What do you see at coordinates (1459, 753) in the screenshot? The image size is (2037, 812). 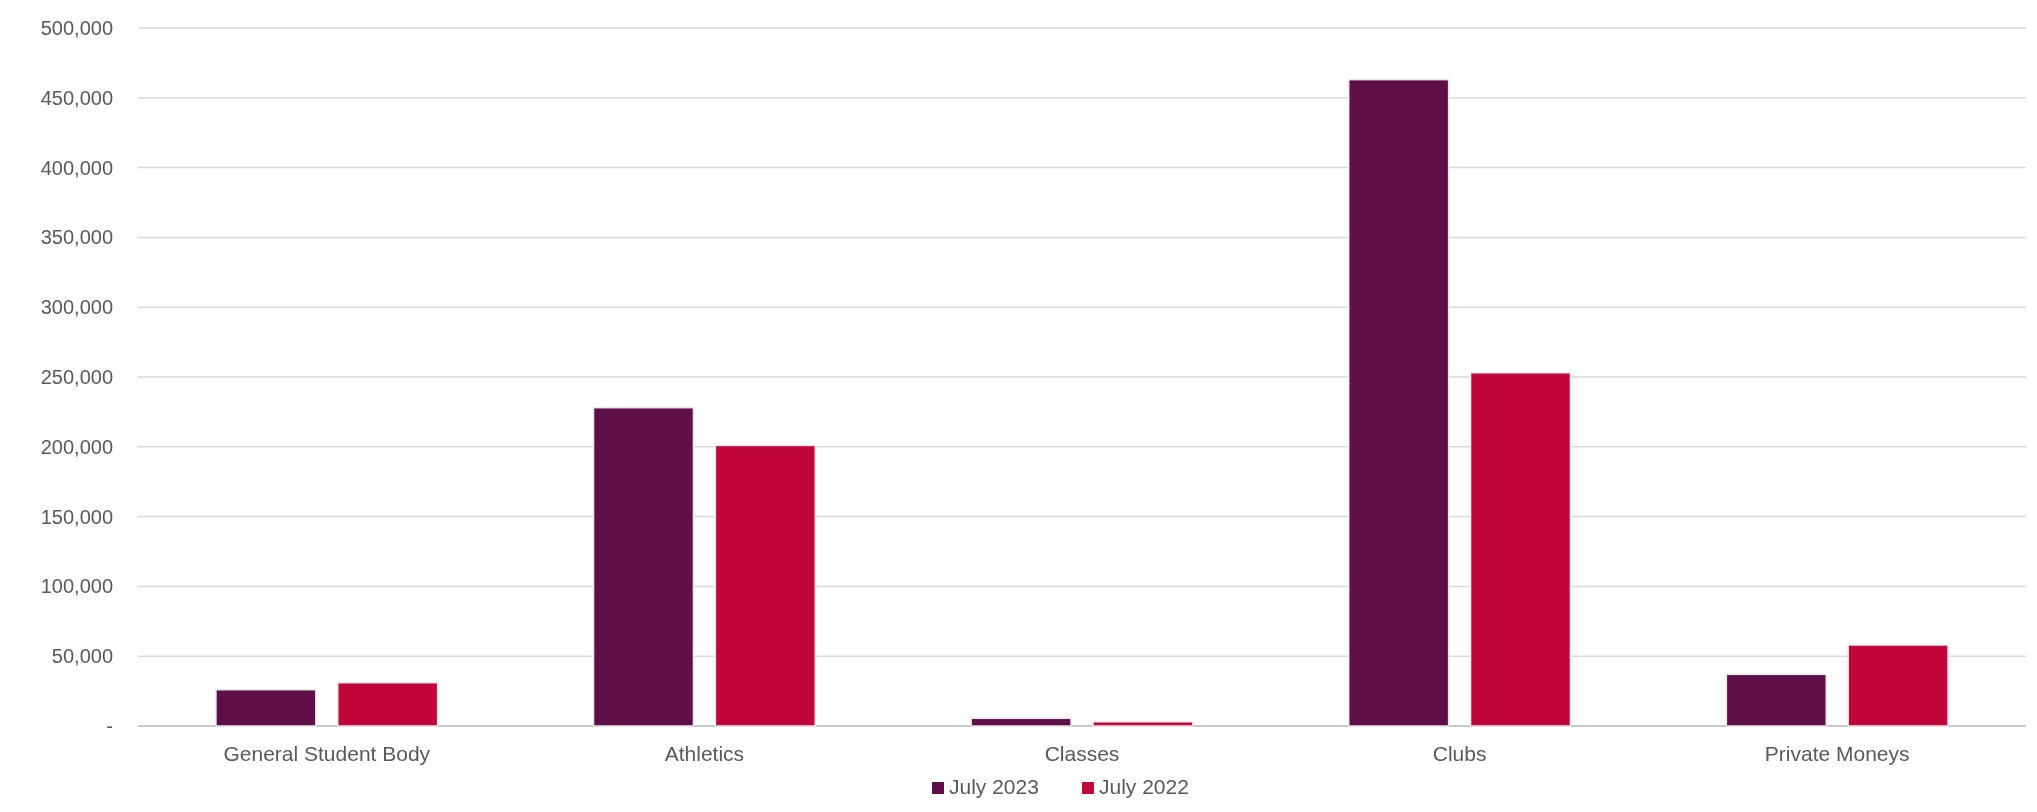 I see `x-tick-label: Clubs` at bounding box center [1459, 753].